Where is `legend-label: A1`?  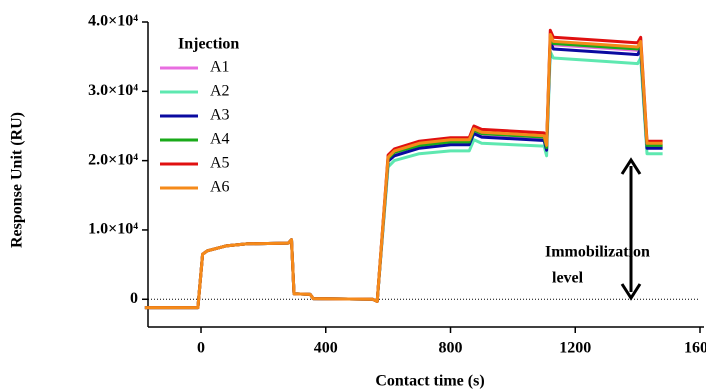
legend-label: A1 is located at coordinates (220, 67).